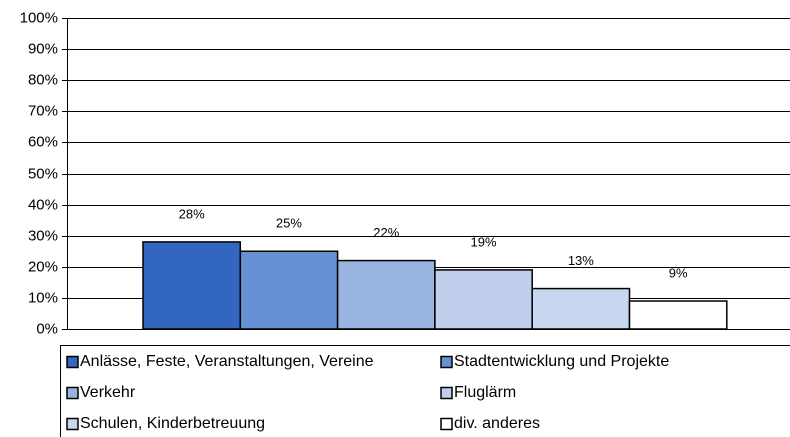 The image size is (790, 437). Describe the element at coordinates (484, 241) in the screenshot. I see `data-label: 19%` at that location.